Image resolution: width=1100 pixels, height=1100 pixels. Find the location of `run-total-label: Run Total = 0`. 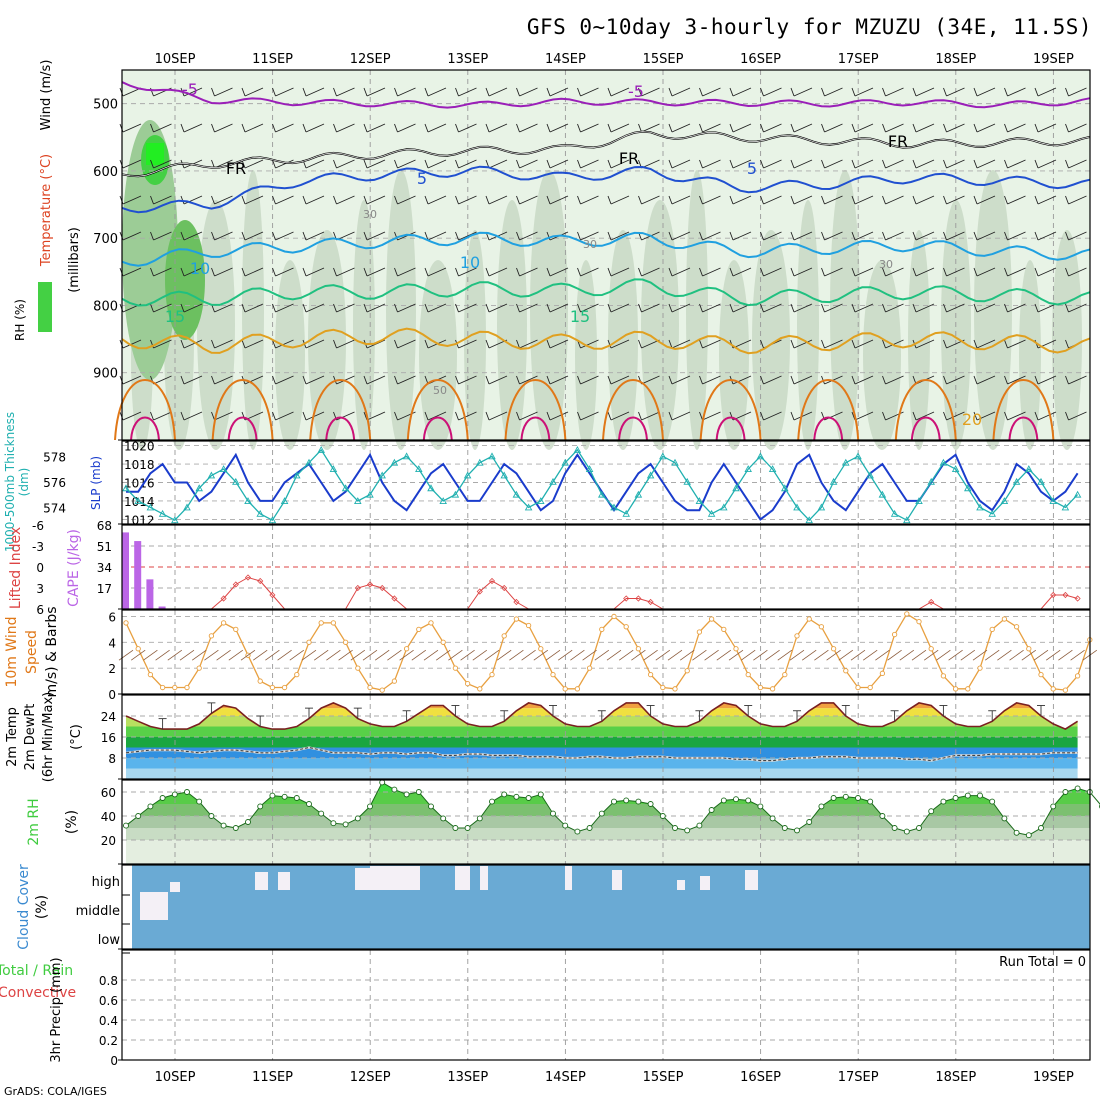

run-total-label: Run Total = 0 is located at coordinates (1042, 962).